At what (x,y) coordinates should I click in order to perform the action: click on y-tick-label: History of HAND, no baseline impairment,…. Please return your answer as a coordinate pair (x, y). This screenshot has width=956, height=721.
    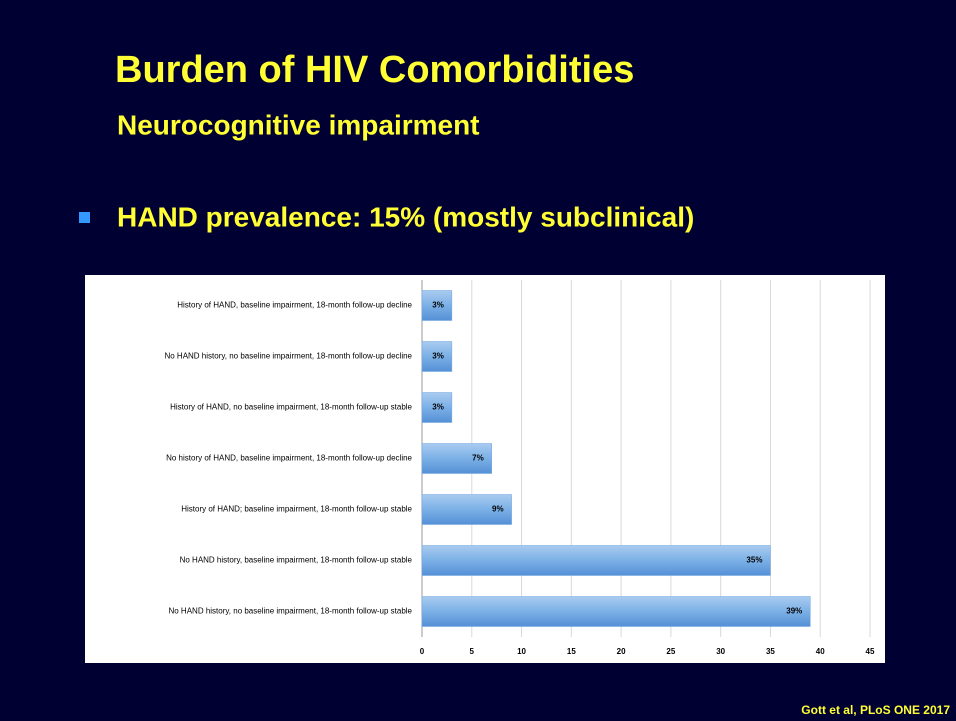
    Looking at the image, I should click on (291, 407).